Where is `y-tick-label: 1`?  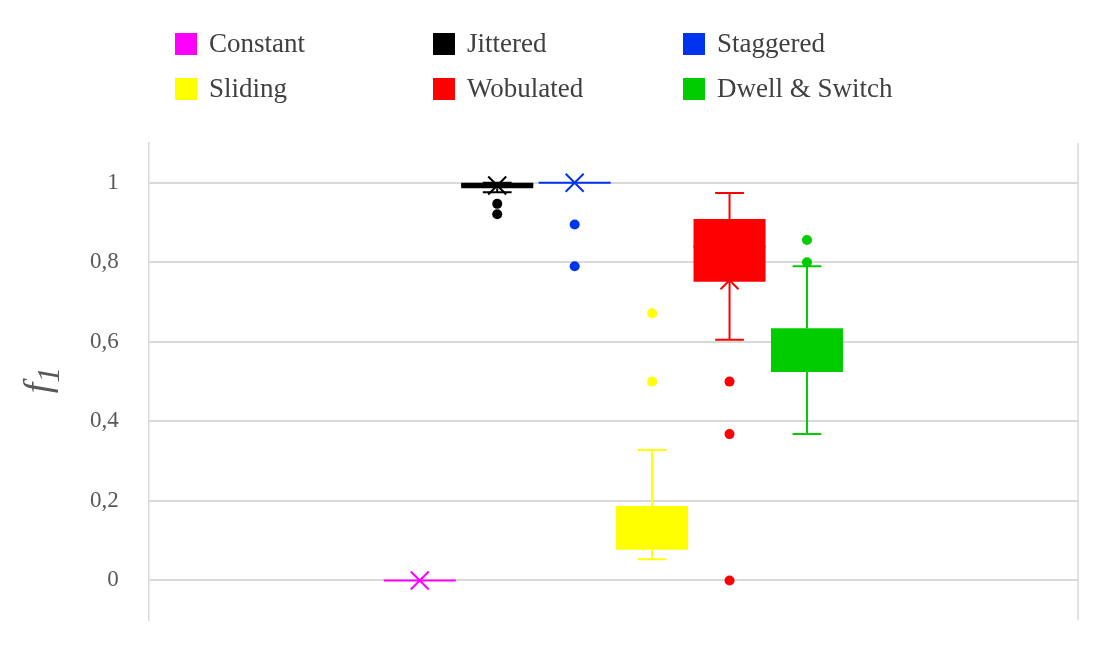 y-tick-label: 1 is located at coordinates (113, 181).